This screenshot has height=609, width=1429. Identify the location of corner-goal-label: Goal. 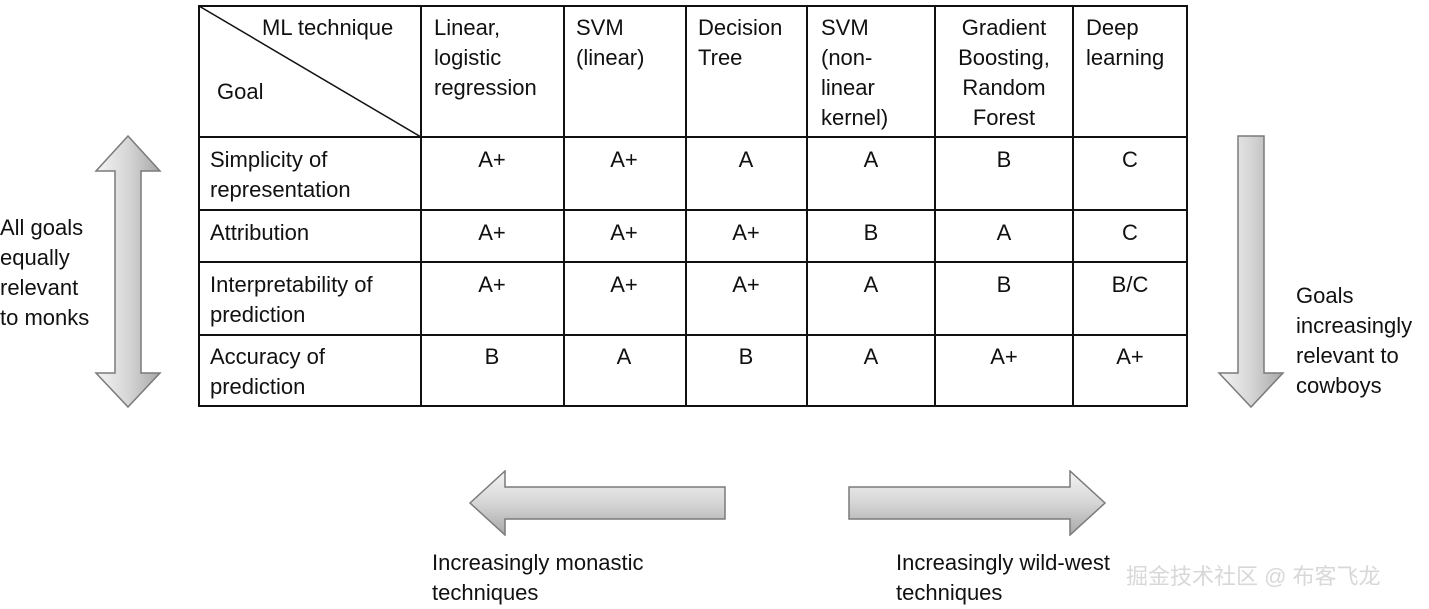
(240, 91).